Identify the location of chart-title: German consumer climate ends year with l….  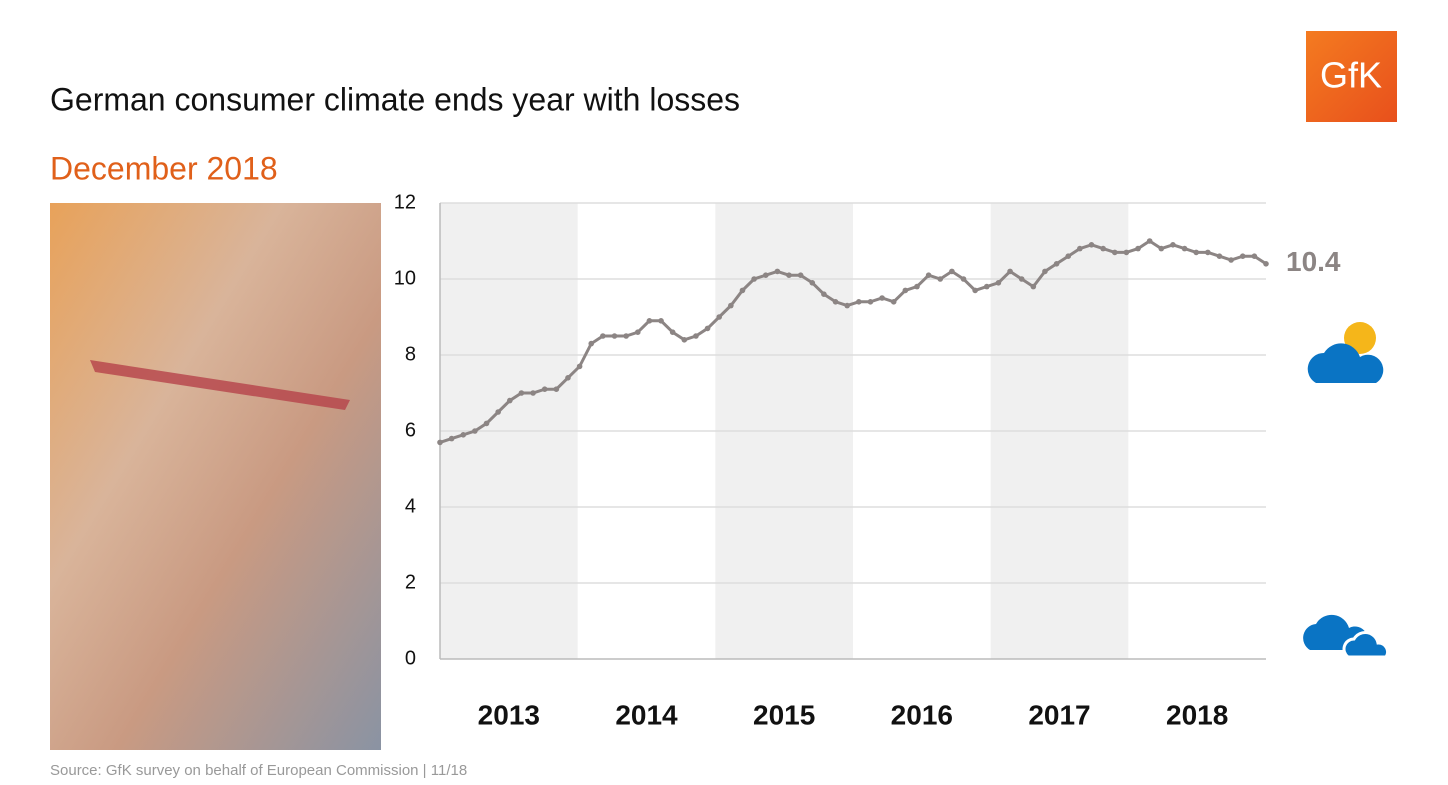
(395, 99).